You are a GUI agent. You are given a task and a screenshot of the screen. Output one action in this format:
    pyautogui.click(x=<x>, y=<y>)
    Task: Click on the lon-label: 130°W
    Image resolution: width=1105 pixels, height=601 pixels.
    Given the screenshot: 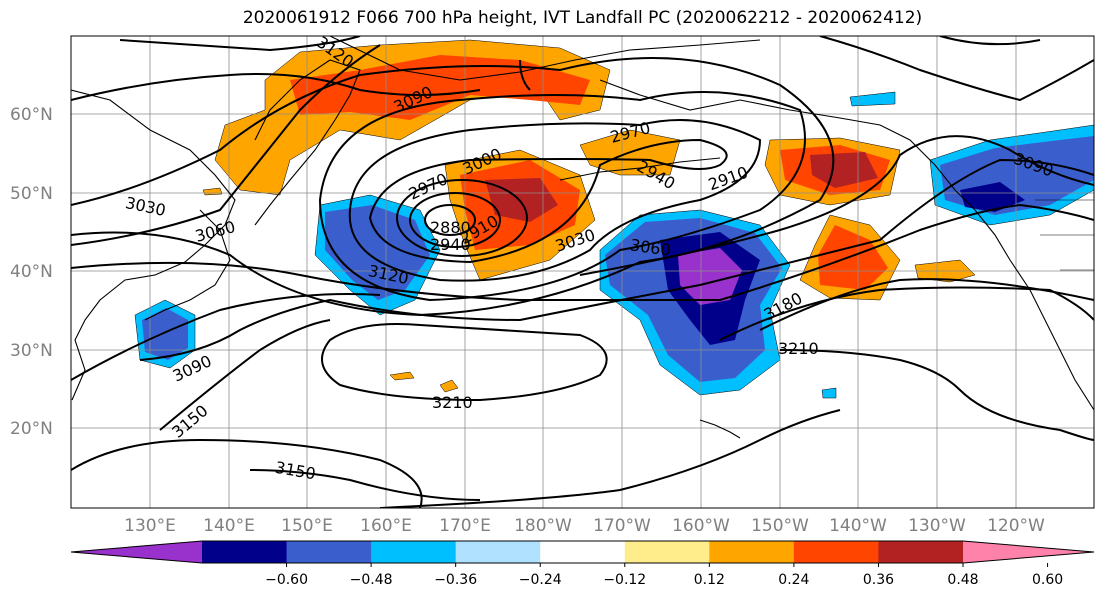 What is the action you would take?
    pyautogui.click(x=937, y=526)
    